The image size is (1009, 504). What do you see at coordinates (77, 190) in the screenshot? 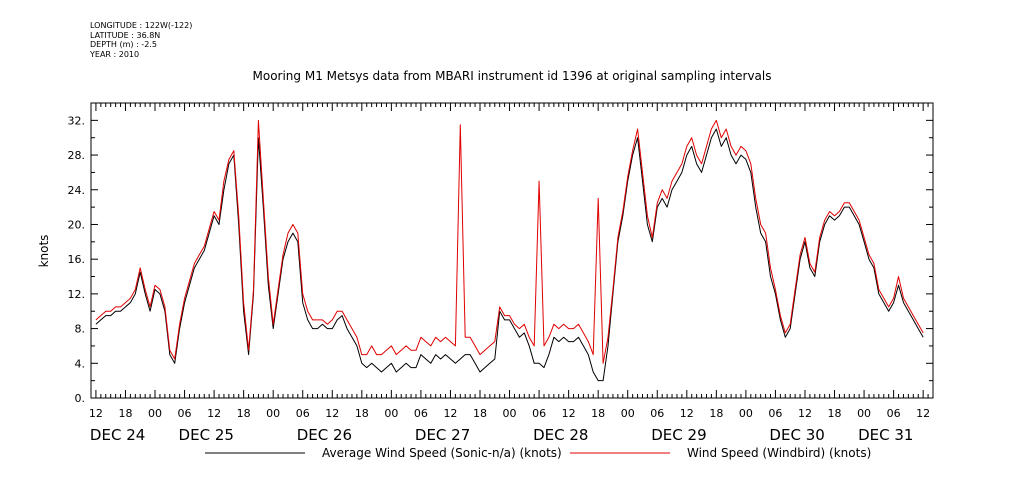
I see `y-tick-label: 24.` at bounding box center [77, 190].